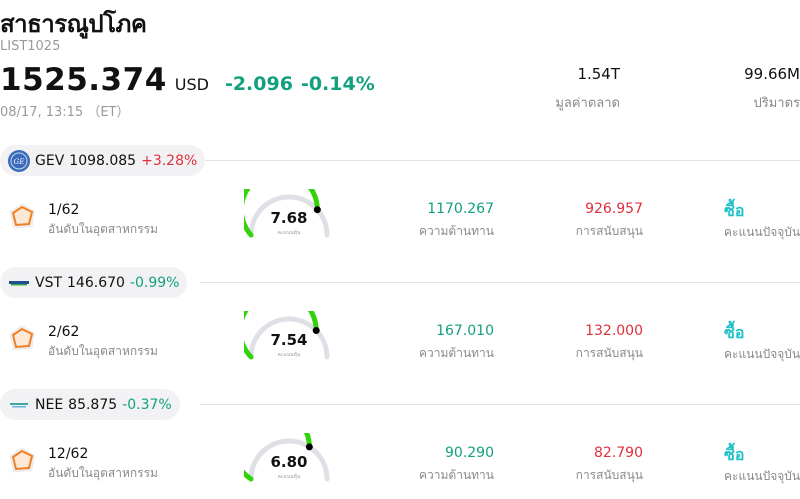 The image size is (800, 499). Describe the element at coordinates (19, 283) in the screenshot. I see `vistra-logo-icon` at that location.